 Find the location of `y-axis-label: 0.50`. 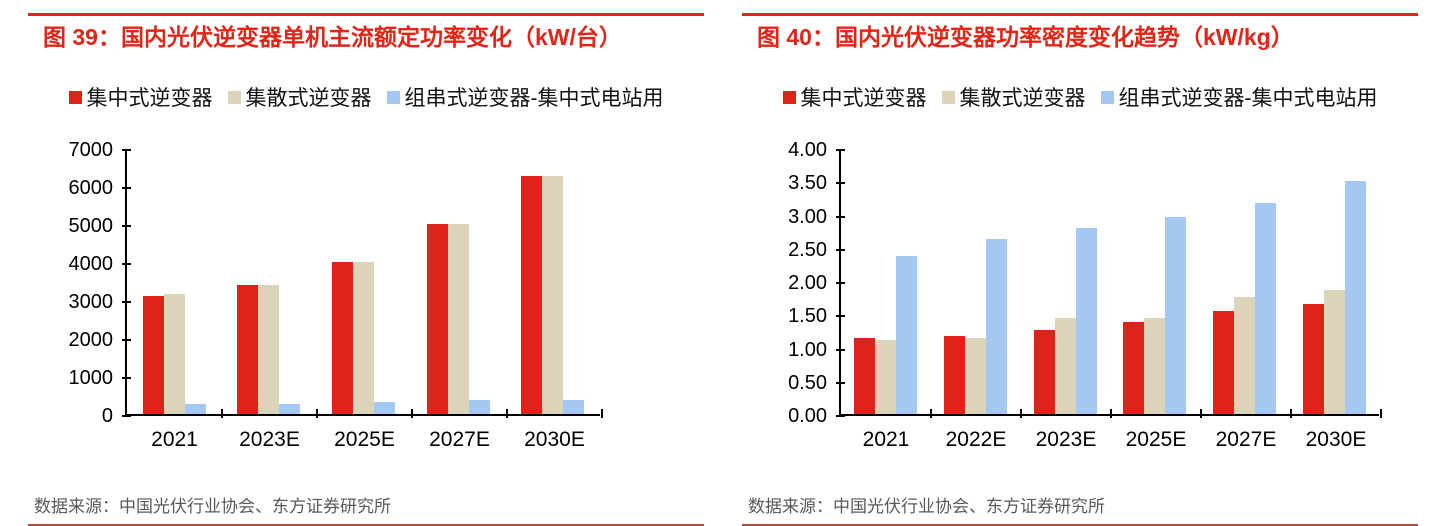

y-axis-label: 0.50 is located at coordinates (807, 382).